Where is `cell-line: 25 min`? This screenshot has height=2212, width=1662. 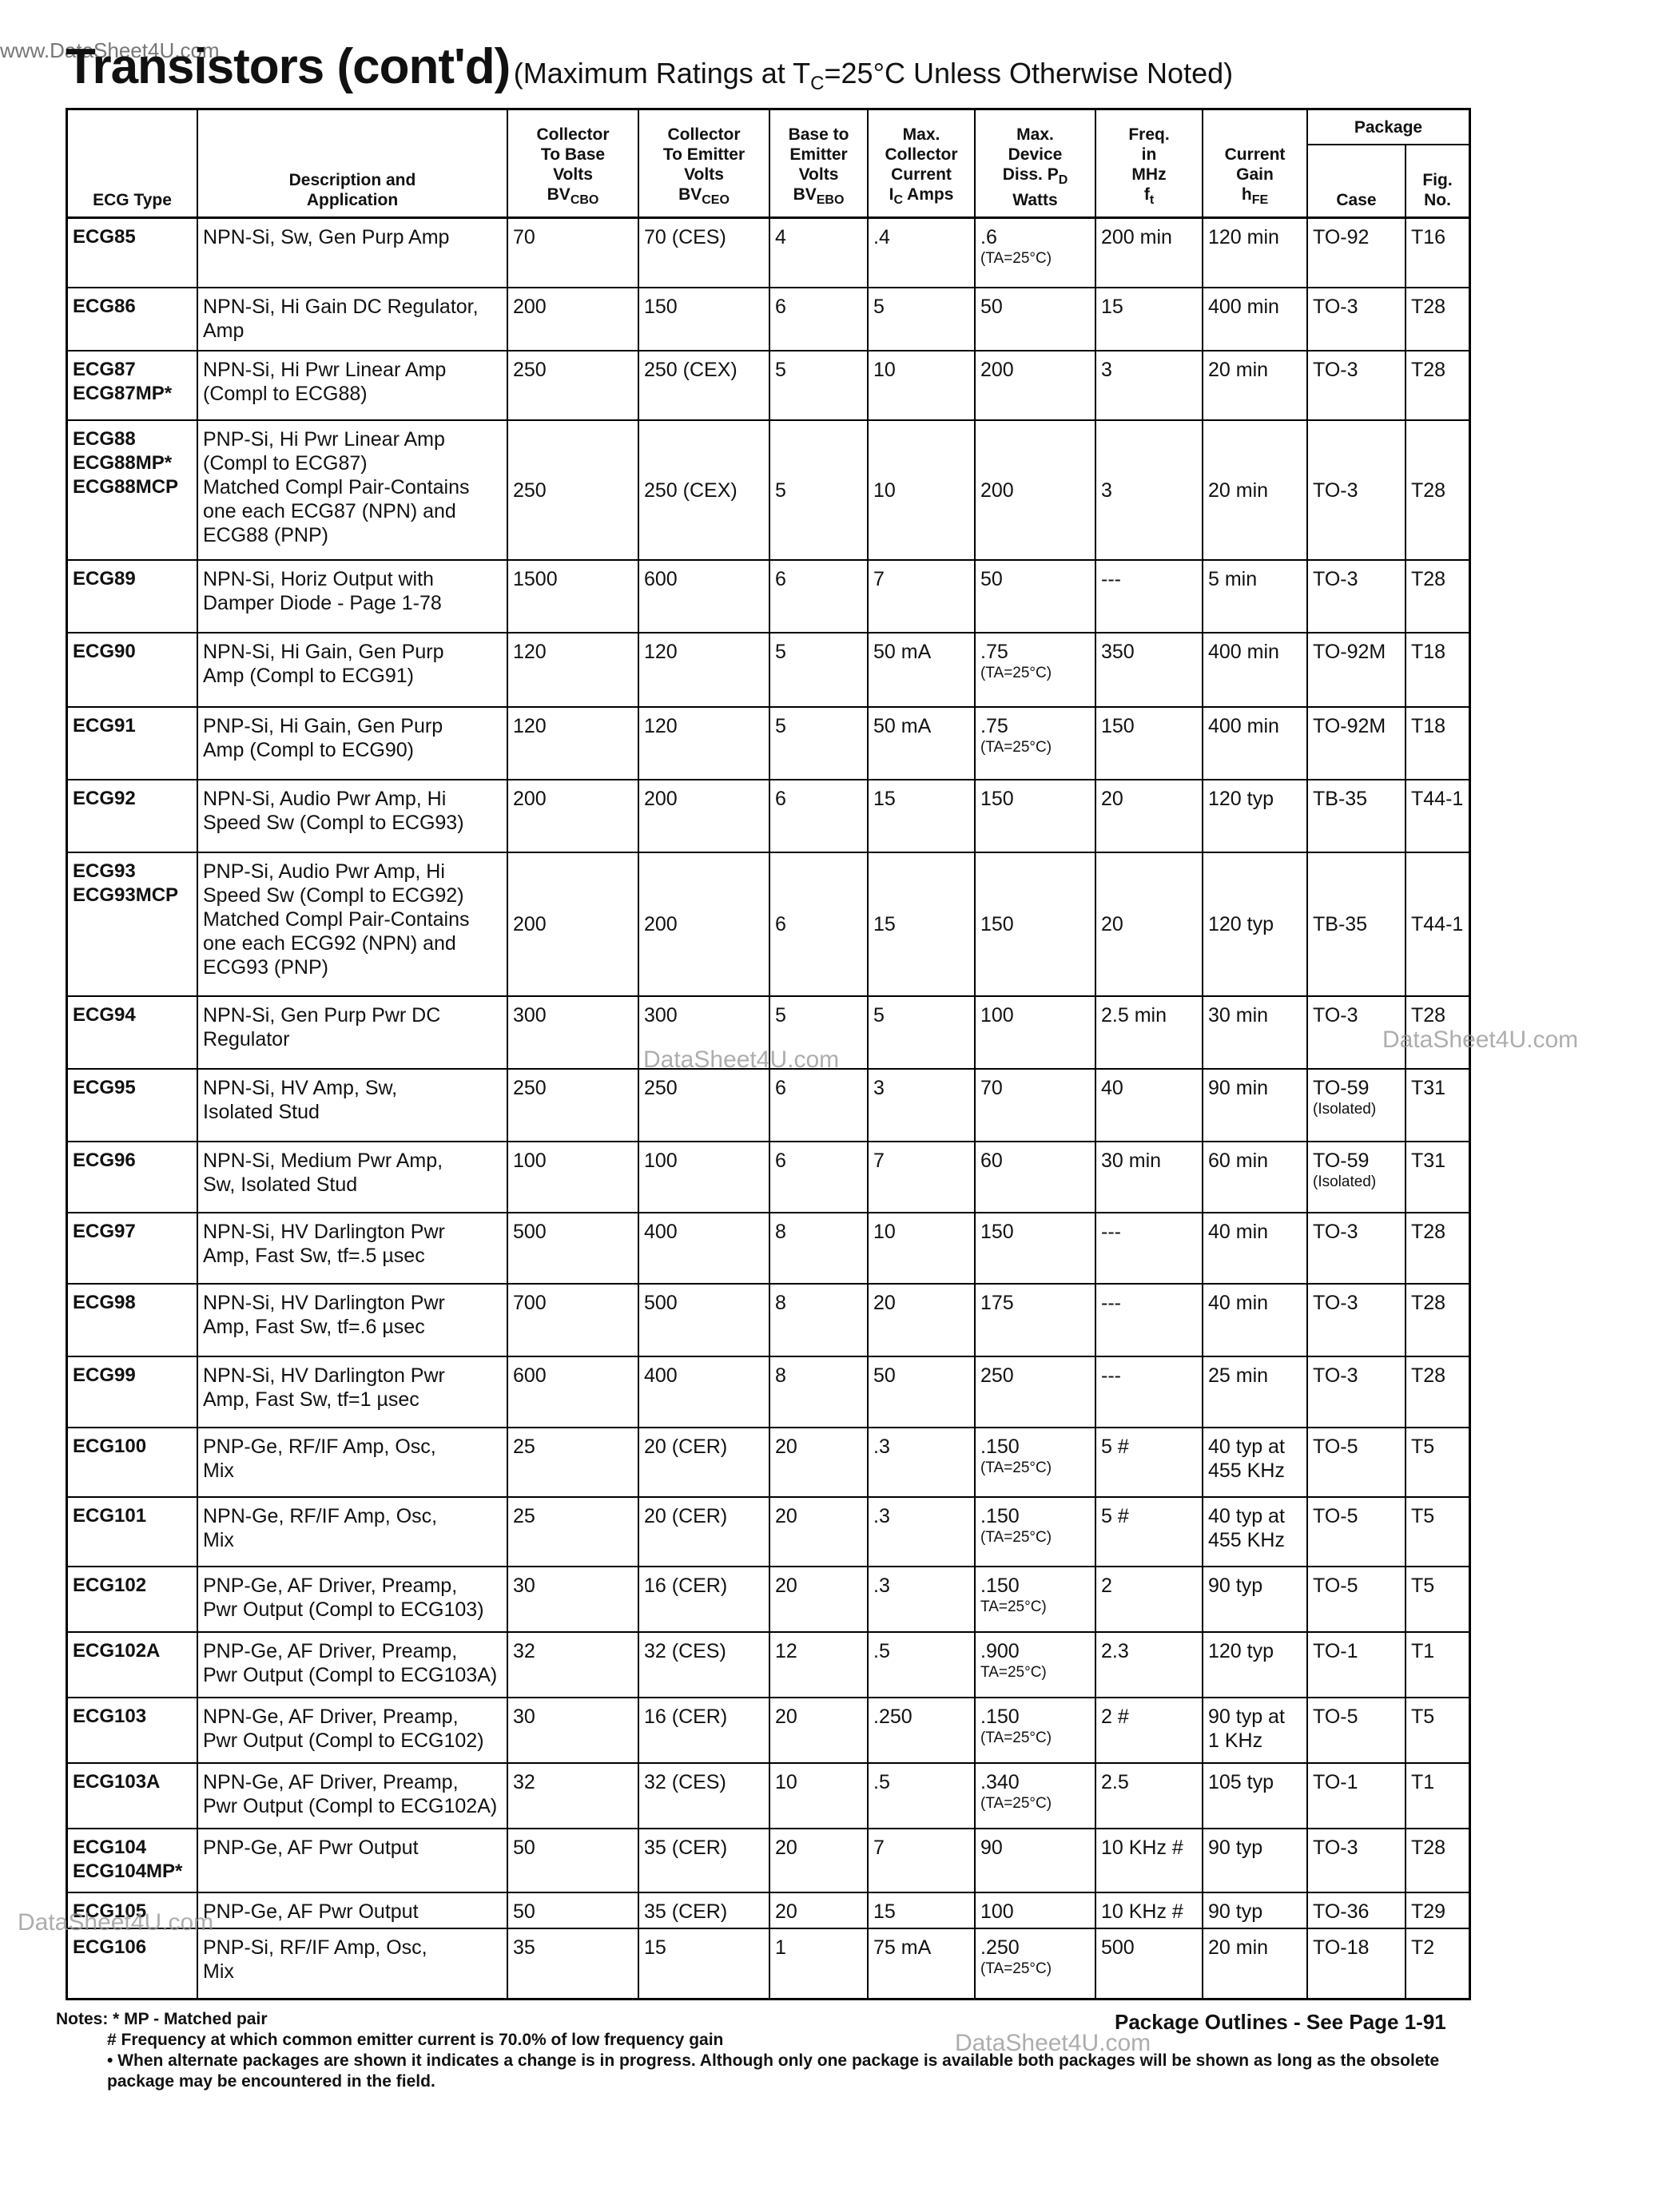
cell-line: 25 min is located at coordinates (1238, 1375).